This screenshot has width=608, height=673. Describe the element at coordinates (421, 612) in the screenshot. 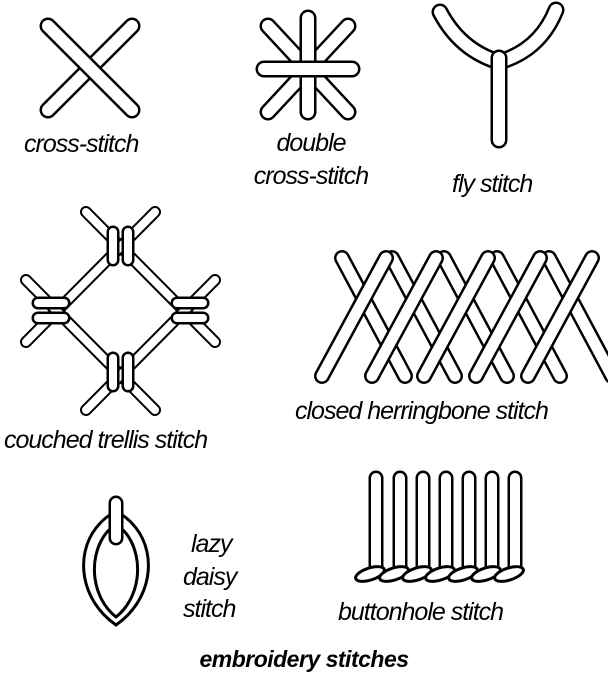

I see `buttonhole-stitch-label: buttonhole stitch` at that location.